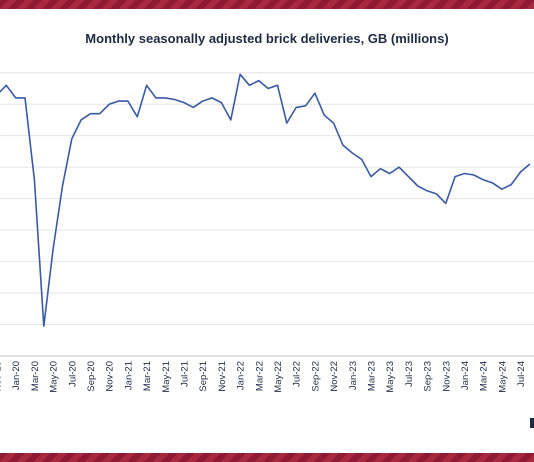 Image resolution: width=534 pixels, height=462 pixels. Describe the element at coordinates (203, 376) in the screenshot. I see `x-tick-label: Sep-21` at that location.